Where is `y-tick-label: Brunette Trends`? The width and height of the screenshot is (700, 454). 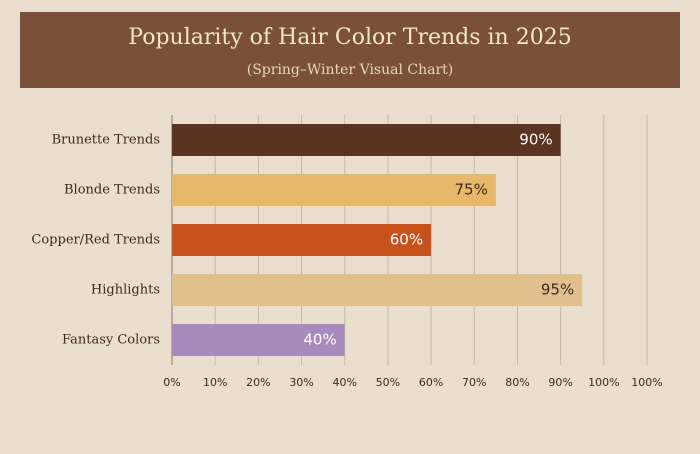
y-tick-label: Brunette Trends is located at coordinates (106, 140).